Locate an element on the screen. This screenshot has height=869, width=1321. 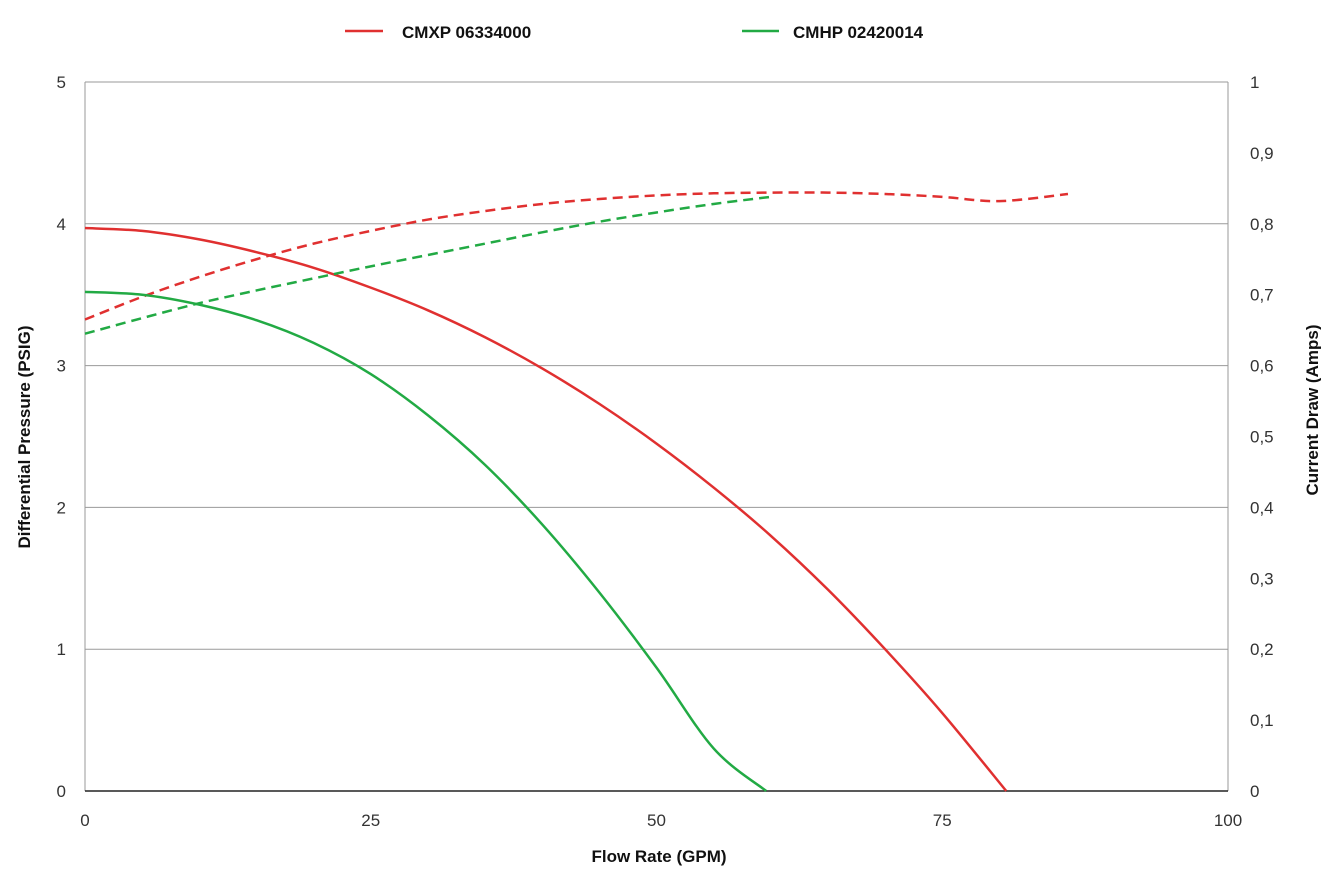
x-tick-label-1: 25 is located at coordinates (370, 820).